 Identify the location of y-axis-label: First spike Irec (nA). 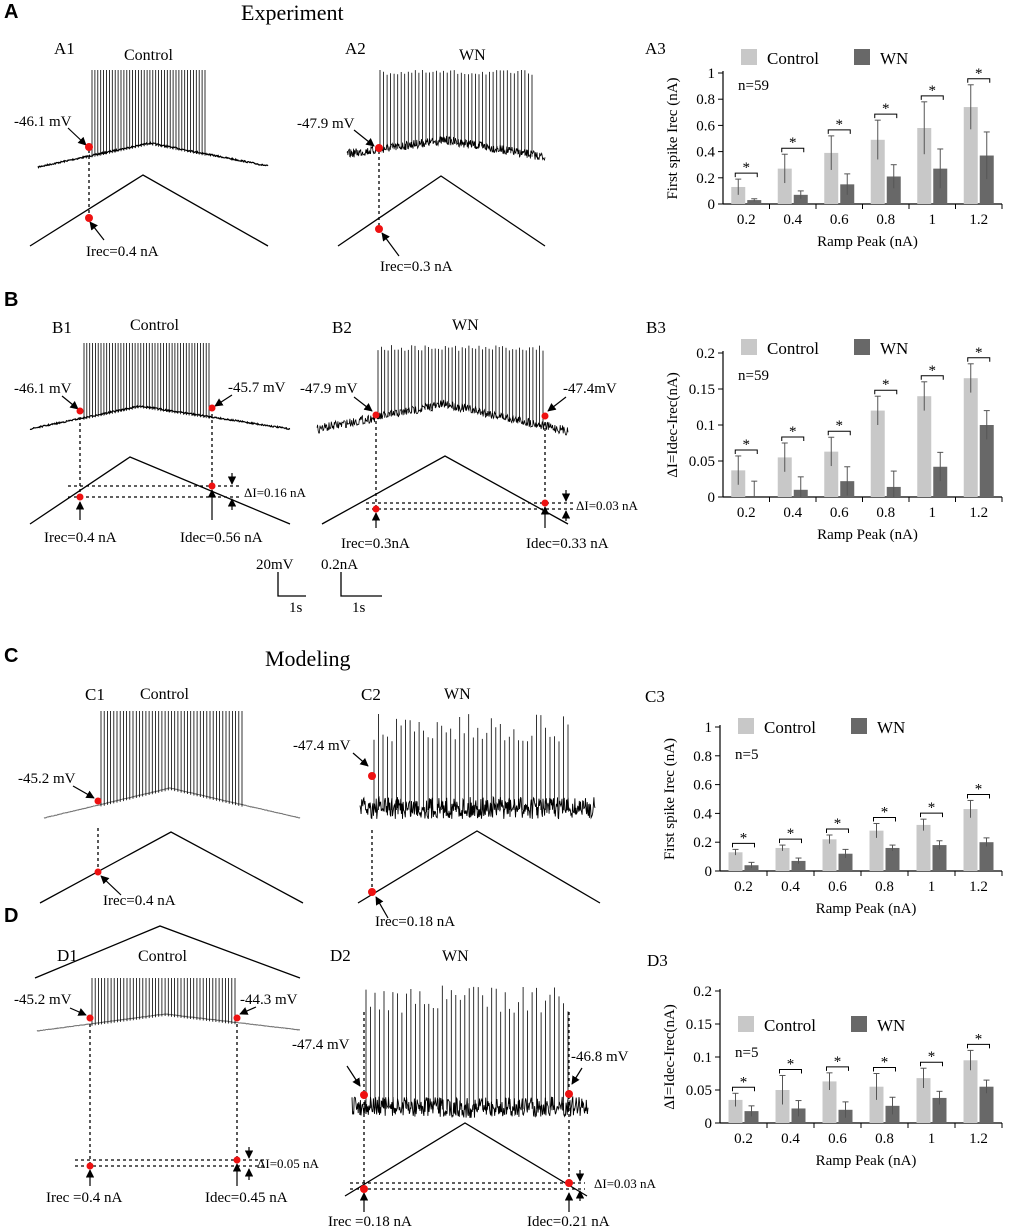
(670, 799).